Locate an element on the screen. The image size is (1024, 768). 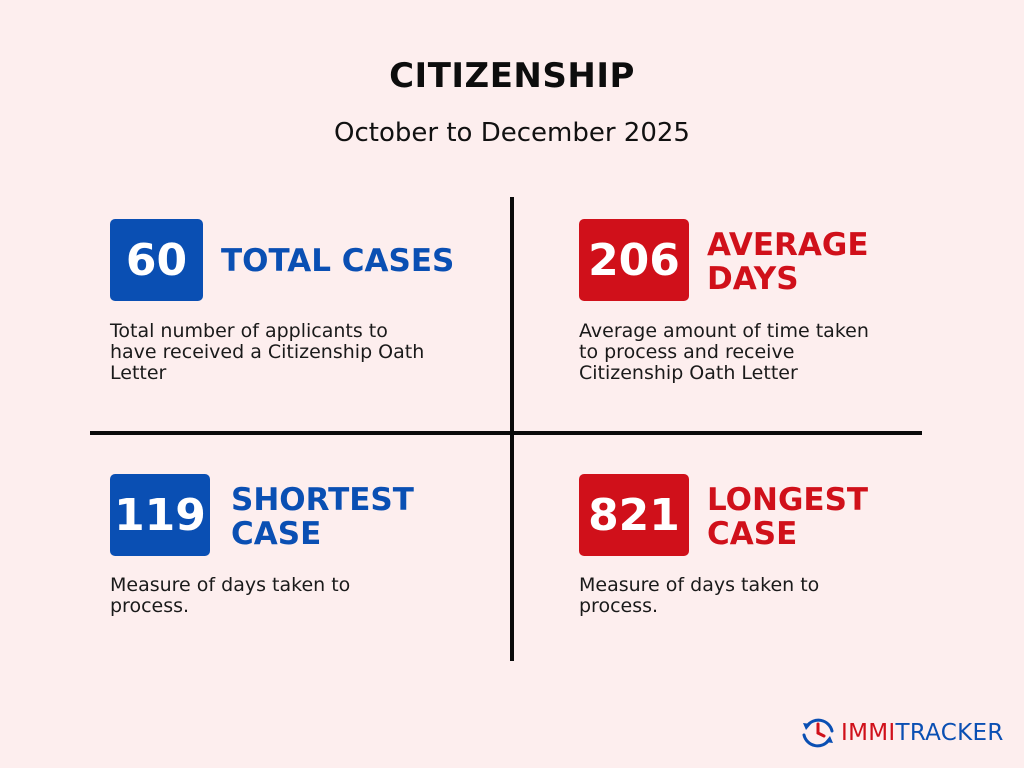
total-cases-badge: 60 is located at coordinates (156, 260).